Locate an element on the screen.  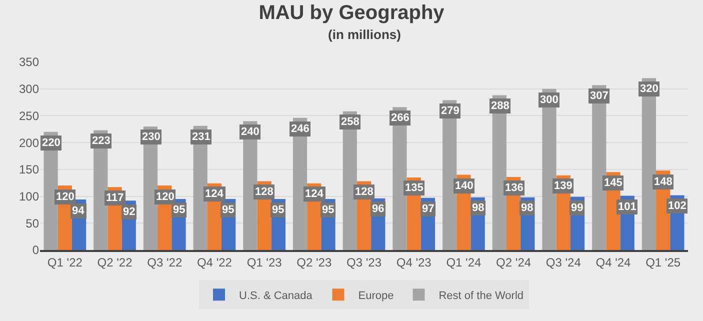
chart-title: MAU by Geography is located at coordinates (352, 13).